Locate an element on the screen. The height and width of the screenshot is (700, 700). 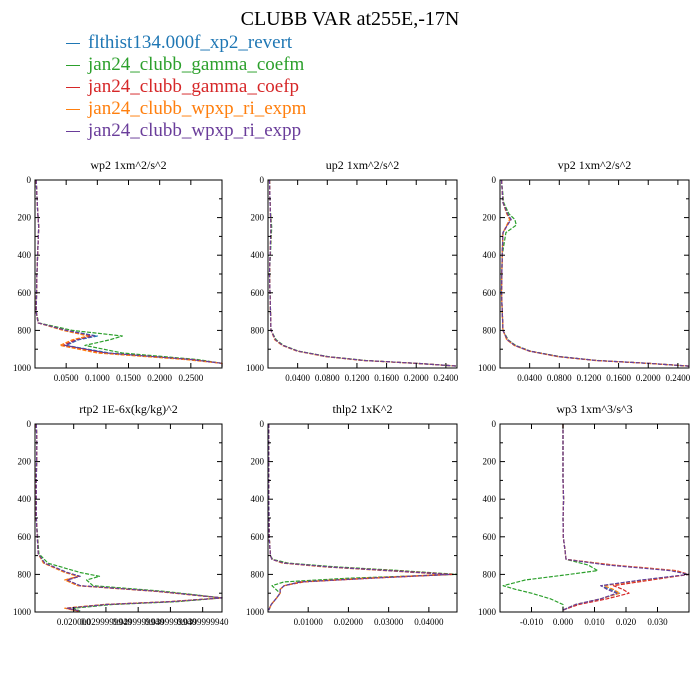
figure-title: CLUBB VAR at255E,-17N is located at coordinates (350, 19).